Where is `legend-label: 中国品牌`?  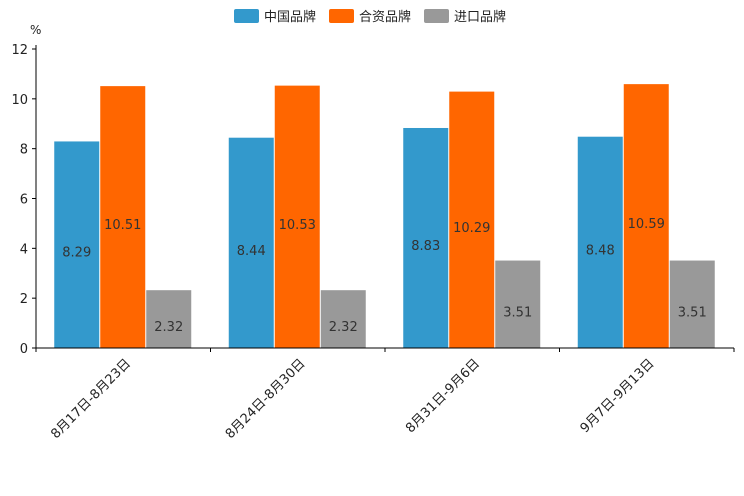 legend-label: 中国品牌 is located at coordinates (290, 17).